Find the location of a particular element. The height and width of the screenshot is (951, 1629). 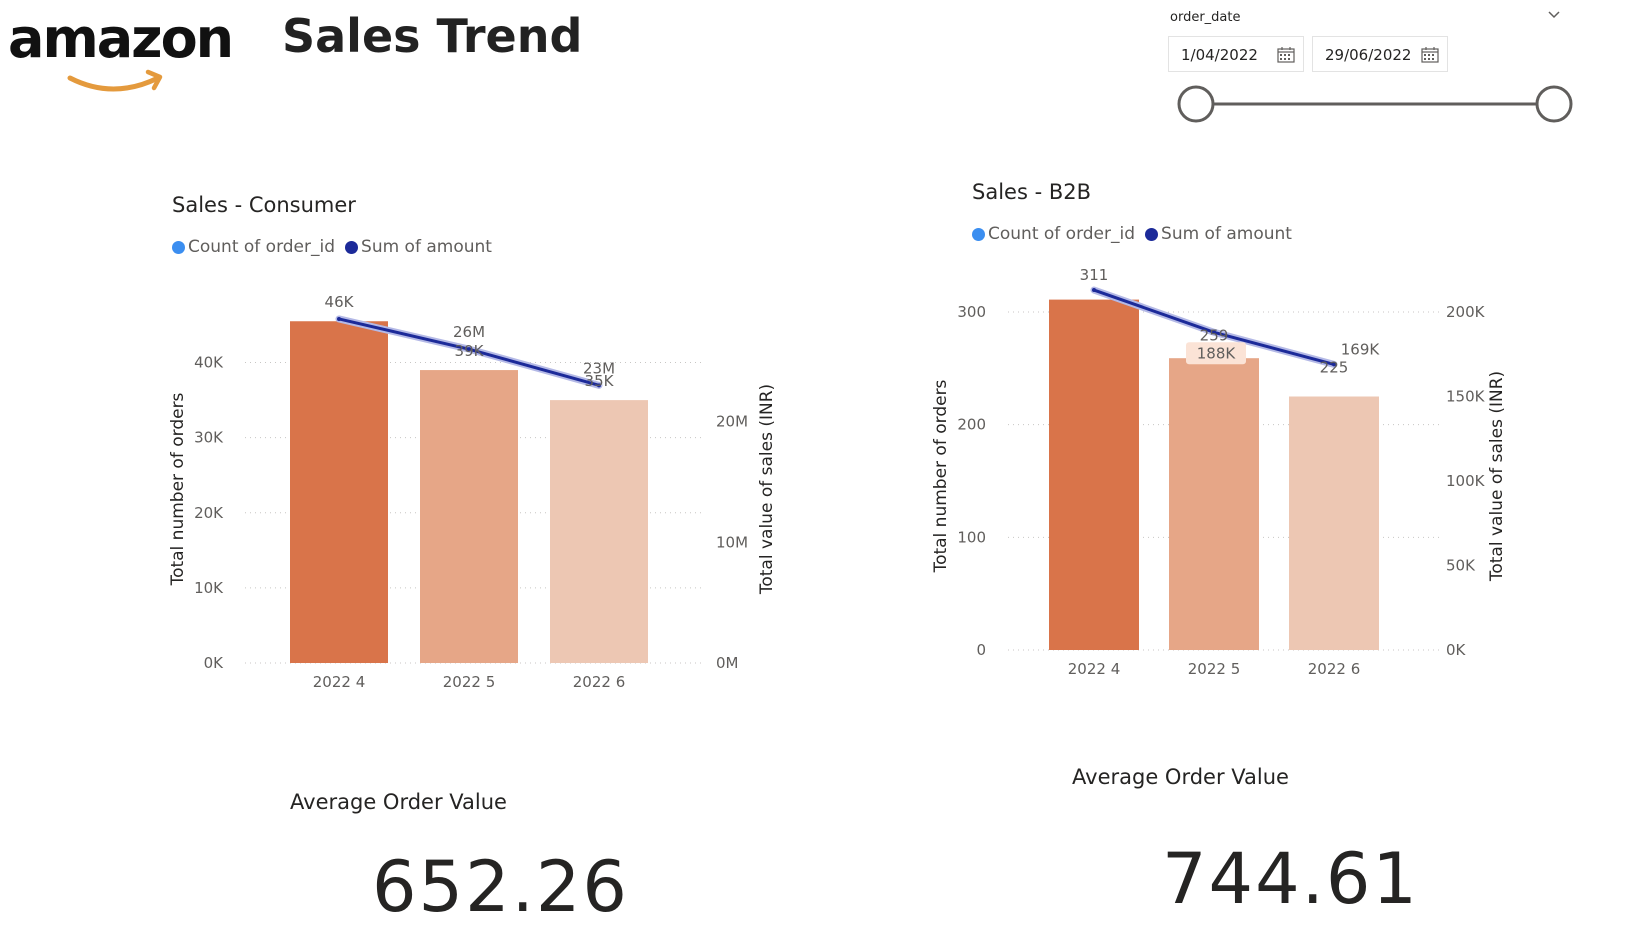

chevron-down-icon is located at coordinates (1554, 14).